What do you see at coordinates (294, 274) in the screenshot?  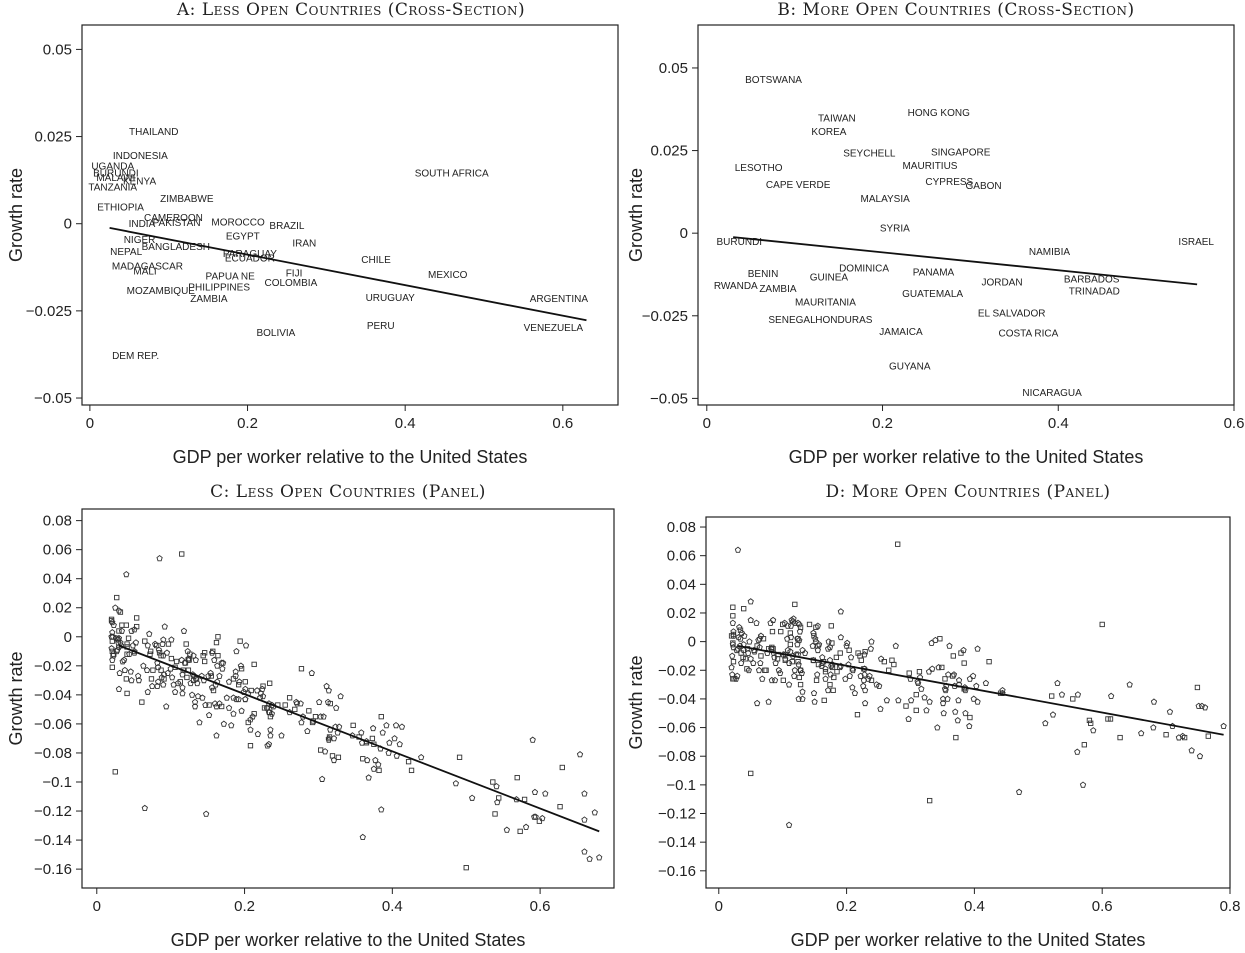 I see `point-label: FIJI` at bounding box center [294, 274].